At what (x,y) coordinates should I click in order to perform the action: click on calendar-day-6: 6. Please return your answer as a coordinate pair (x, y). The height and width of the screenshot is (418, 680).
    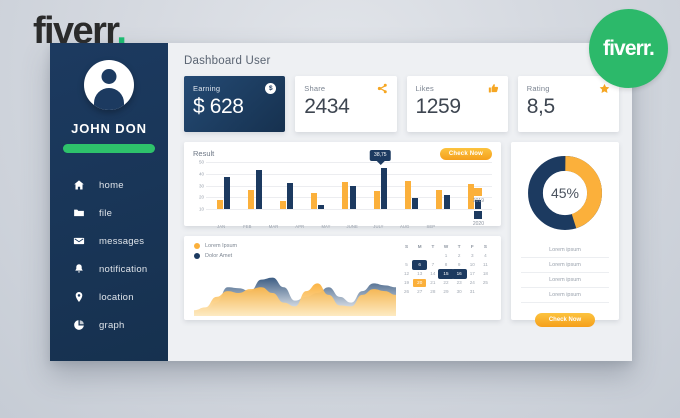
    Looking at the image, I should click on (420, 265).